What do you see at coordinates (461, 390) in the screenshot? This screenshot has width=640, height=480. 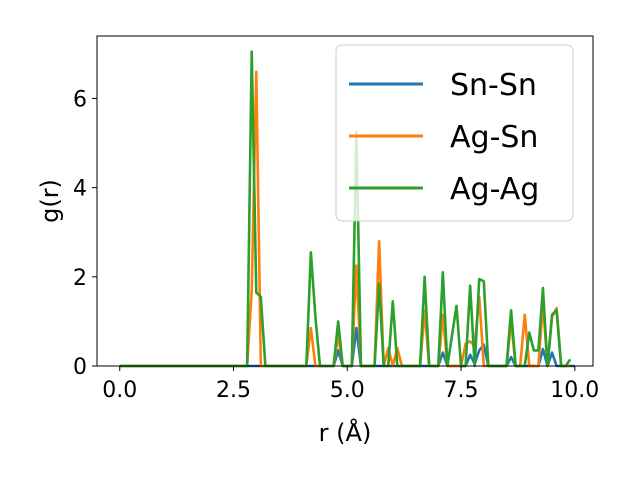 I see `x-tick-label: 7.5` at bounding box center [461, 390].